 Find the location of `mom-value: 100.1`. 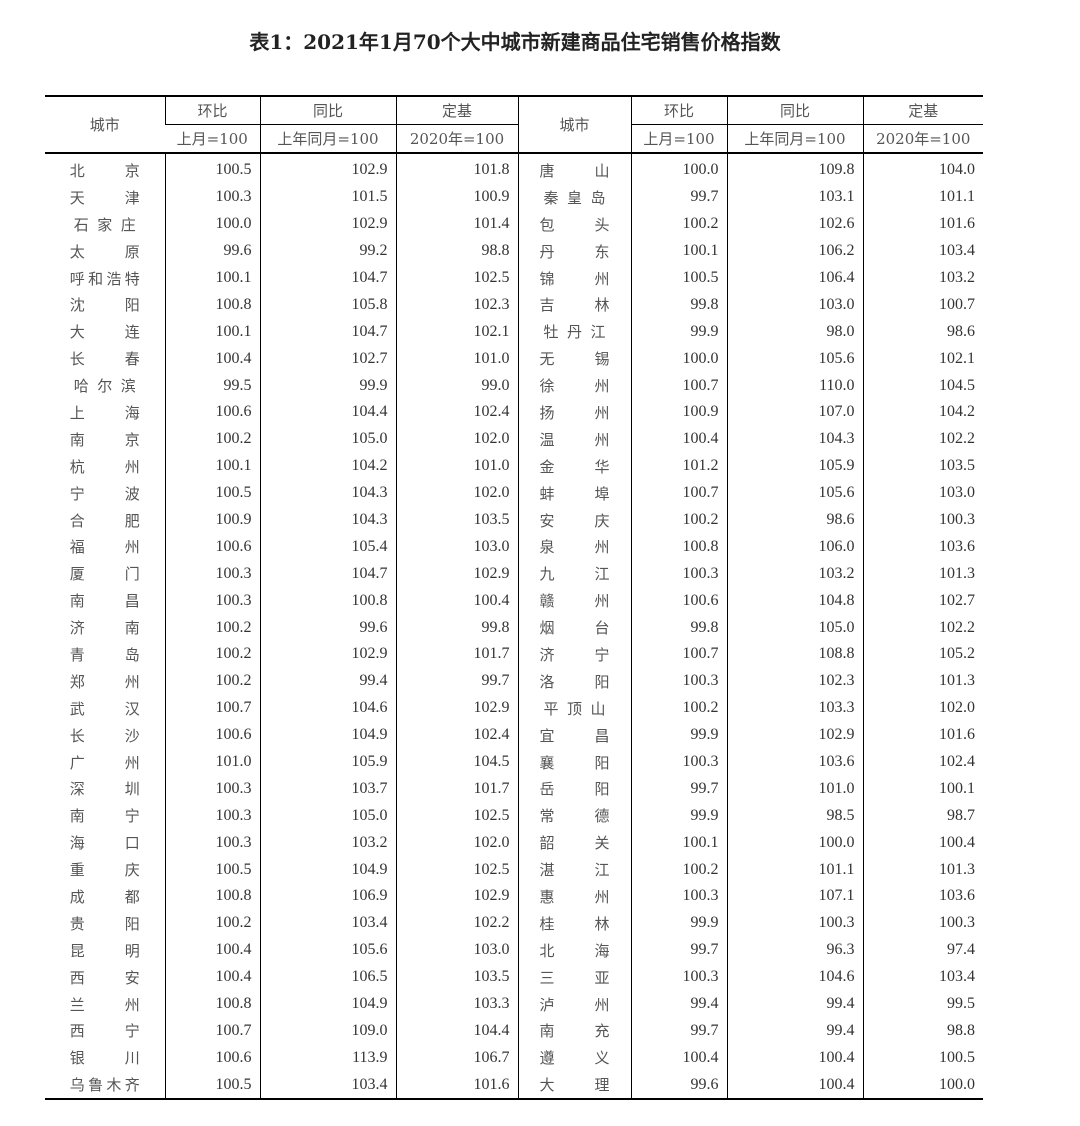

mom-value: 100.1 is located at coordinates (678, 843).